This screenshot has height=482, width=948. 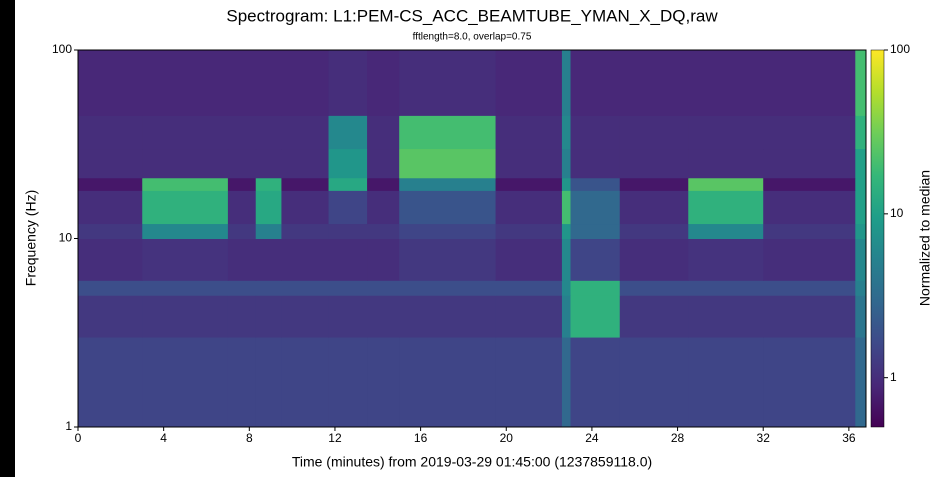 What do you see at coordinates (900, 49) in the screenshot?
I see `colorbar-tick-label: 100` at bounding box center [900, 49].